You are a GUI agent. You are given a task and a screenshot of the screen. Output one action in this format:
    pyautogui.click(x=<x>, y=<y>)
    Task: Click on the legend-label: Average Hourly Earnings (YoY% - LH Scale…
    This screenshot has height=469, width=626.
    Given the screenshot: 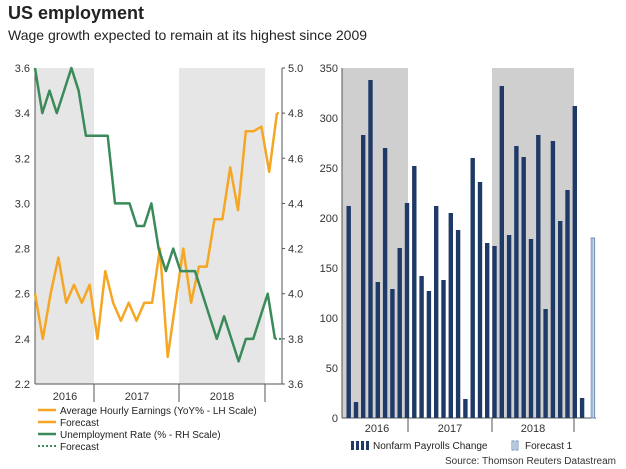 What is the action you would take?
    pyautogui.click(x=158, y=411)
    